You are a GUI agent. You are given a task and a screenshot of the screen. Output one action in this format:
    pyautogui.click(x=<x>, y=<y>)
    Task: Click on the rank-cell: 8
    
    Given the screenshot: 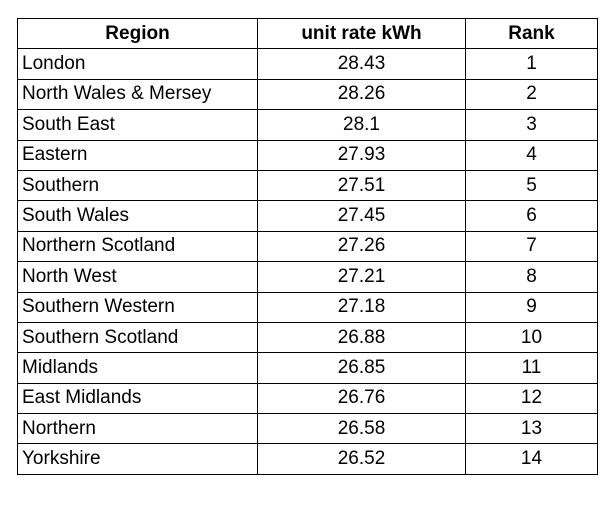 What is the action you would take?
    pyautogui.click(x=531, y=277)
    